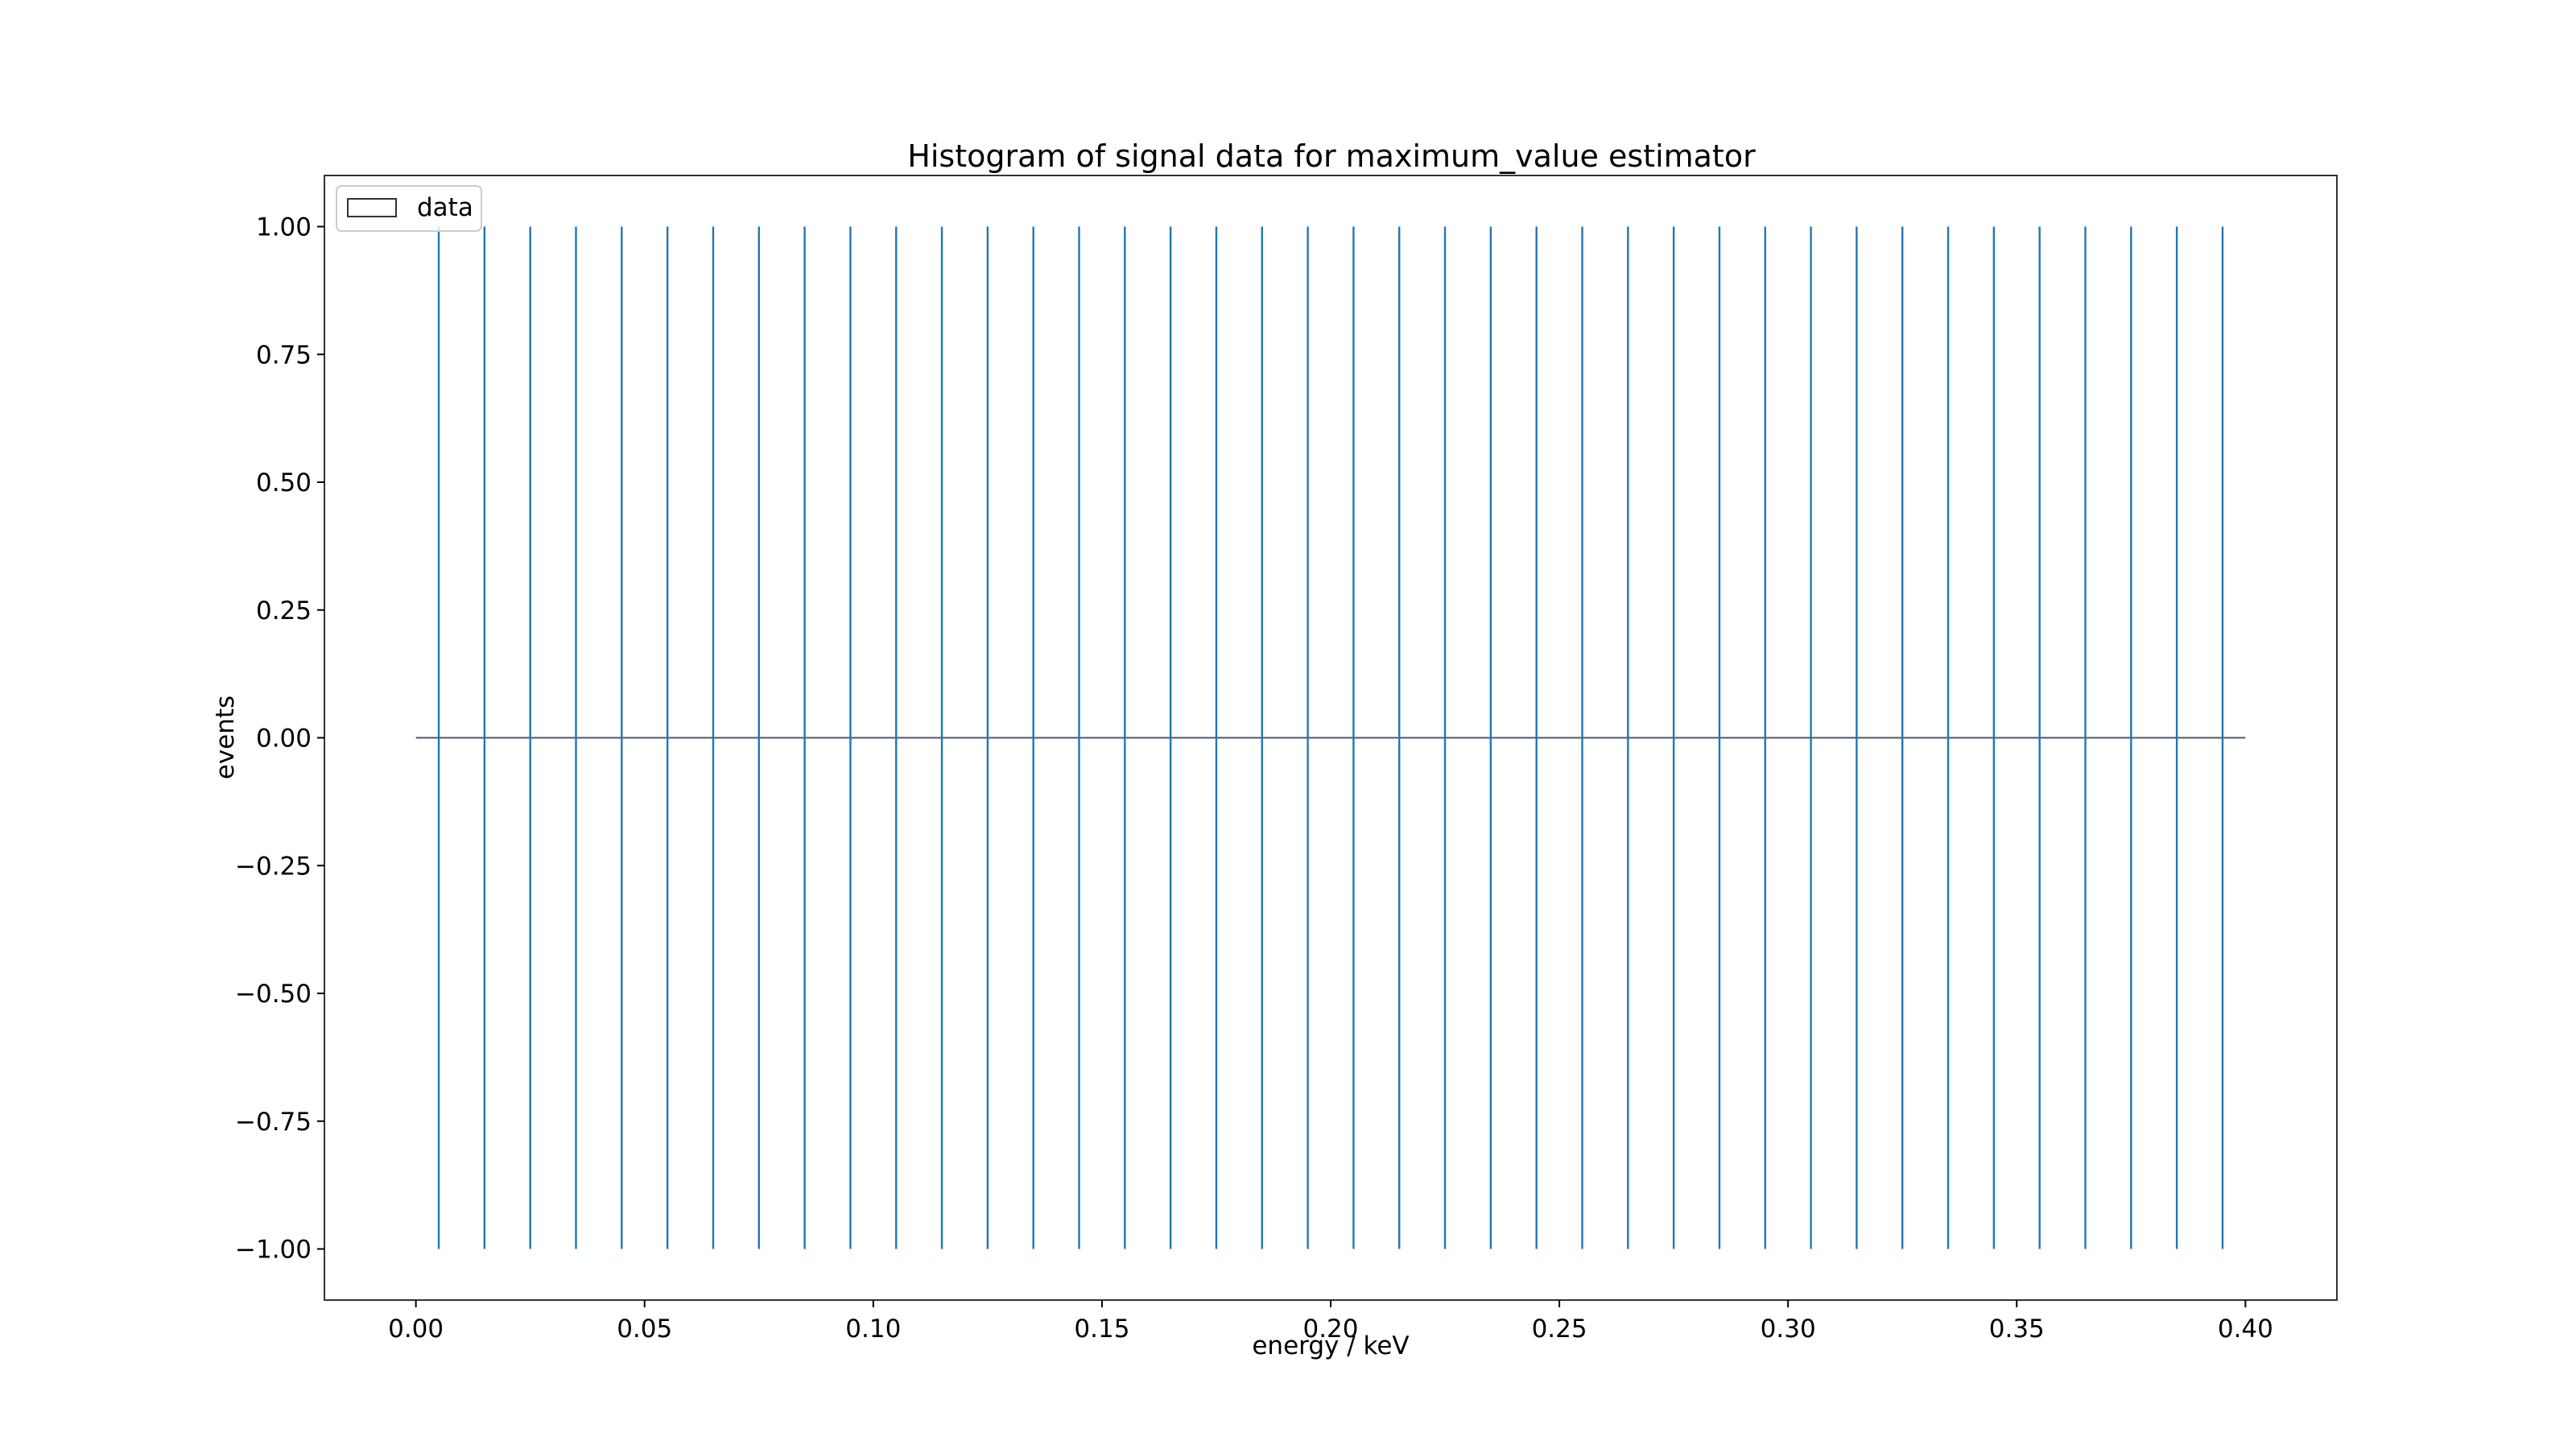 This screenshot has height=1449, width=2576. What do you see at coordinates (273, 1122) in the screenshot?
I see `y-tick-label: −0.75` at bounding box center [273, 1122].